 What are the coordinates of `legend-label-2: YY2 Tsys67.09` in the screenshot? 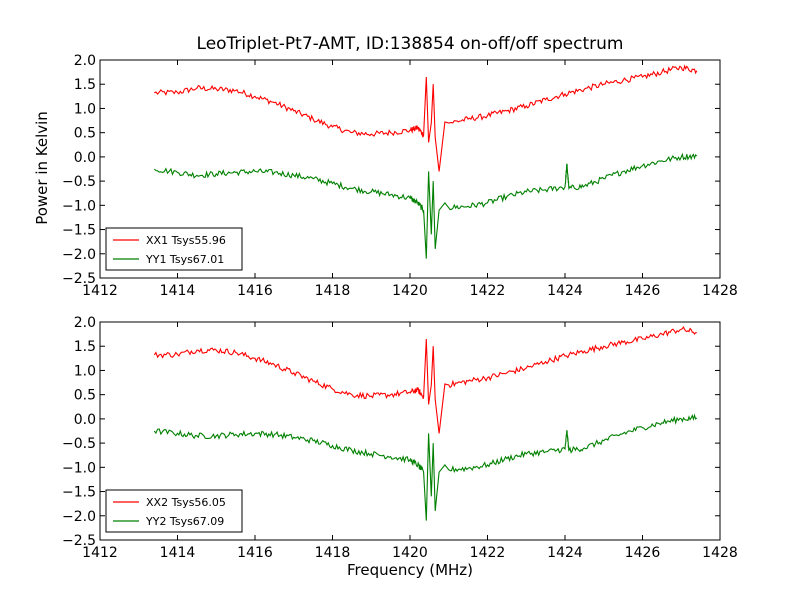 It's located at (184, 521).